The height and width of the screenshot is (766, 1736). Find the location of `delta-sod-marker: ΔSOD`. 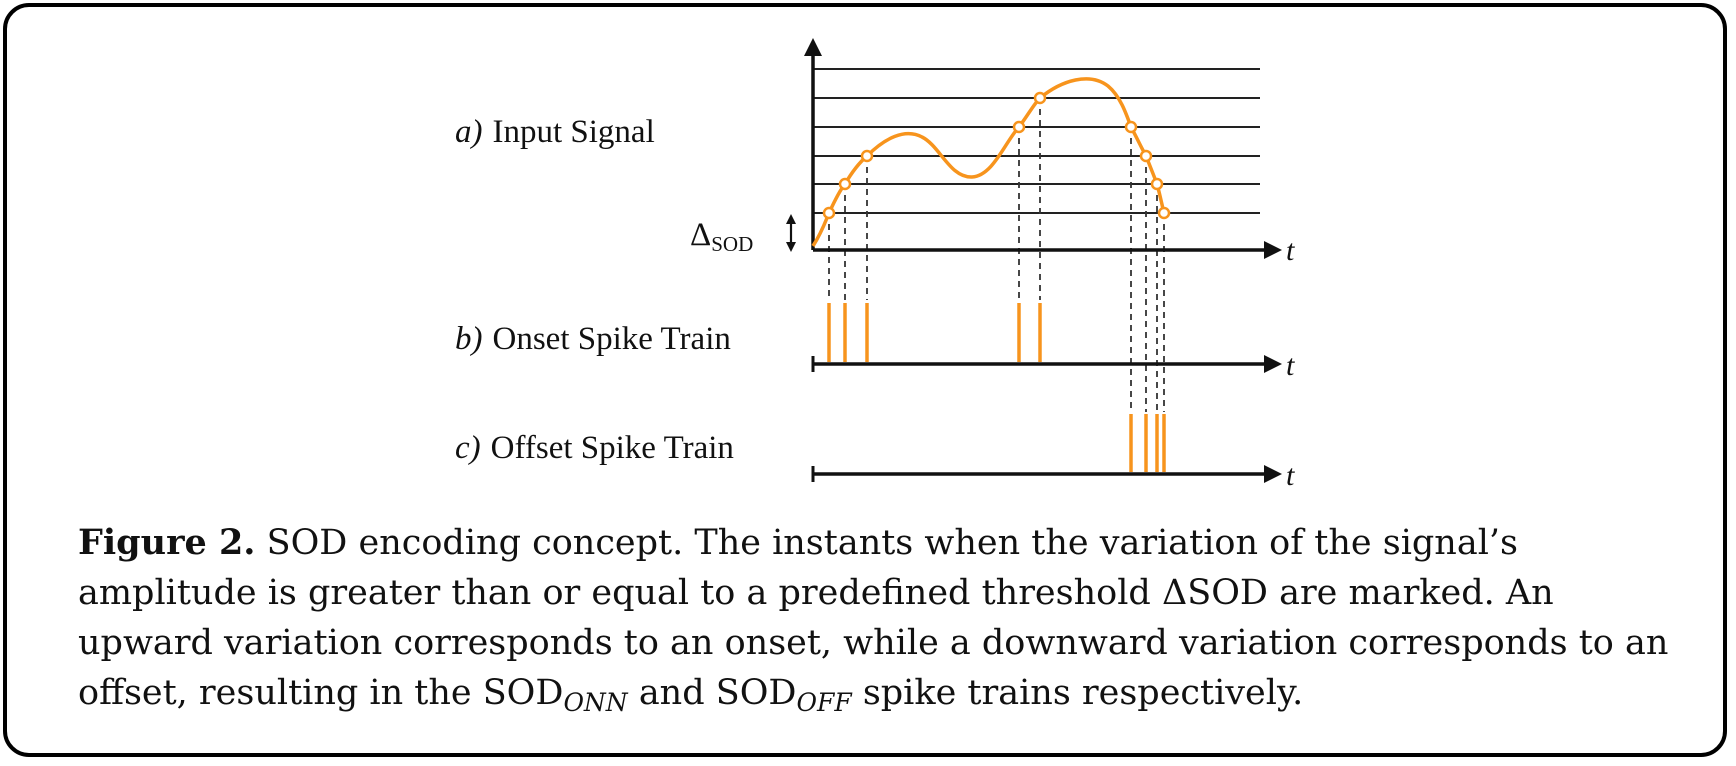

delta-sod-marker: ΔSOD is located at coordinates (743, 235).